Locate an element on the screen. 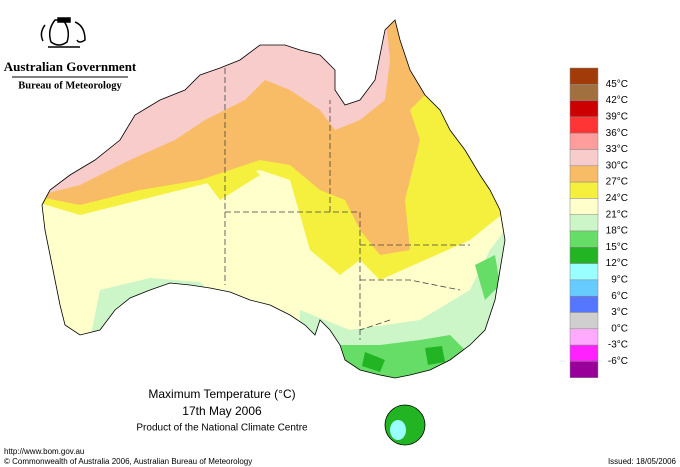  legend-label: 36°C is located at coordinates (617, 133).